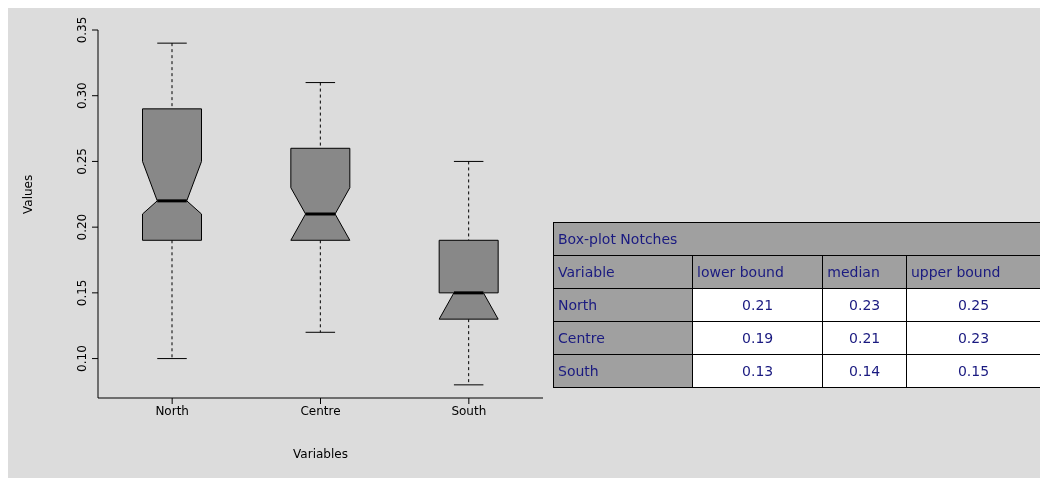 Image resolution: width=1040 pixels, height=486 pixels. I want to click on x-tick-label: North, so click(172, 410).